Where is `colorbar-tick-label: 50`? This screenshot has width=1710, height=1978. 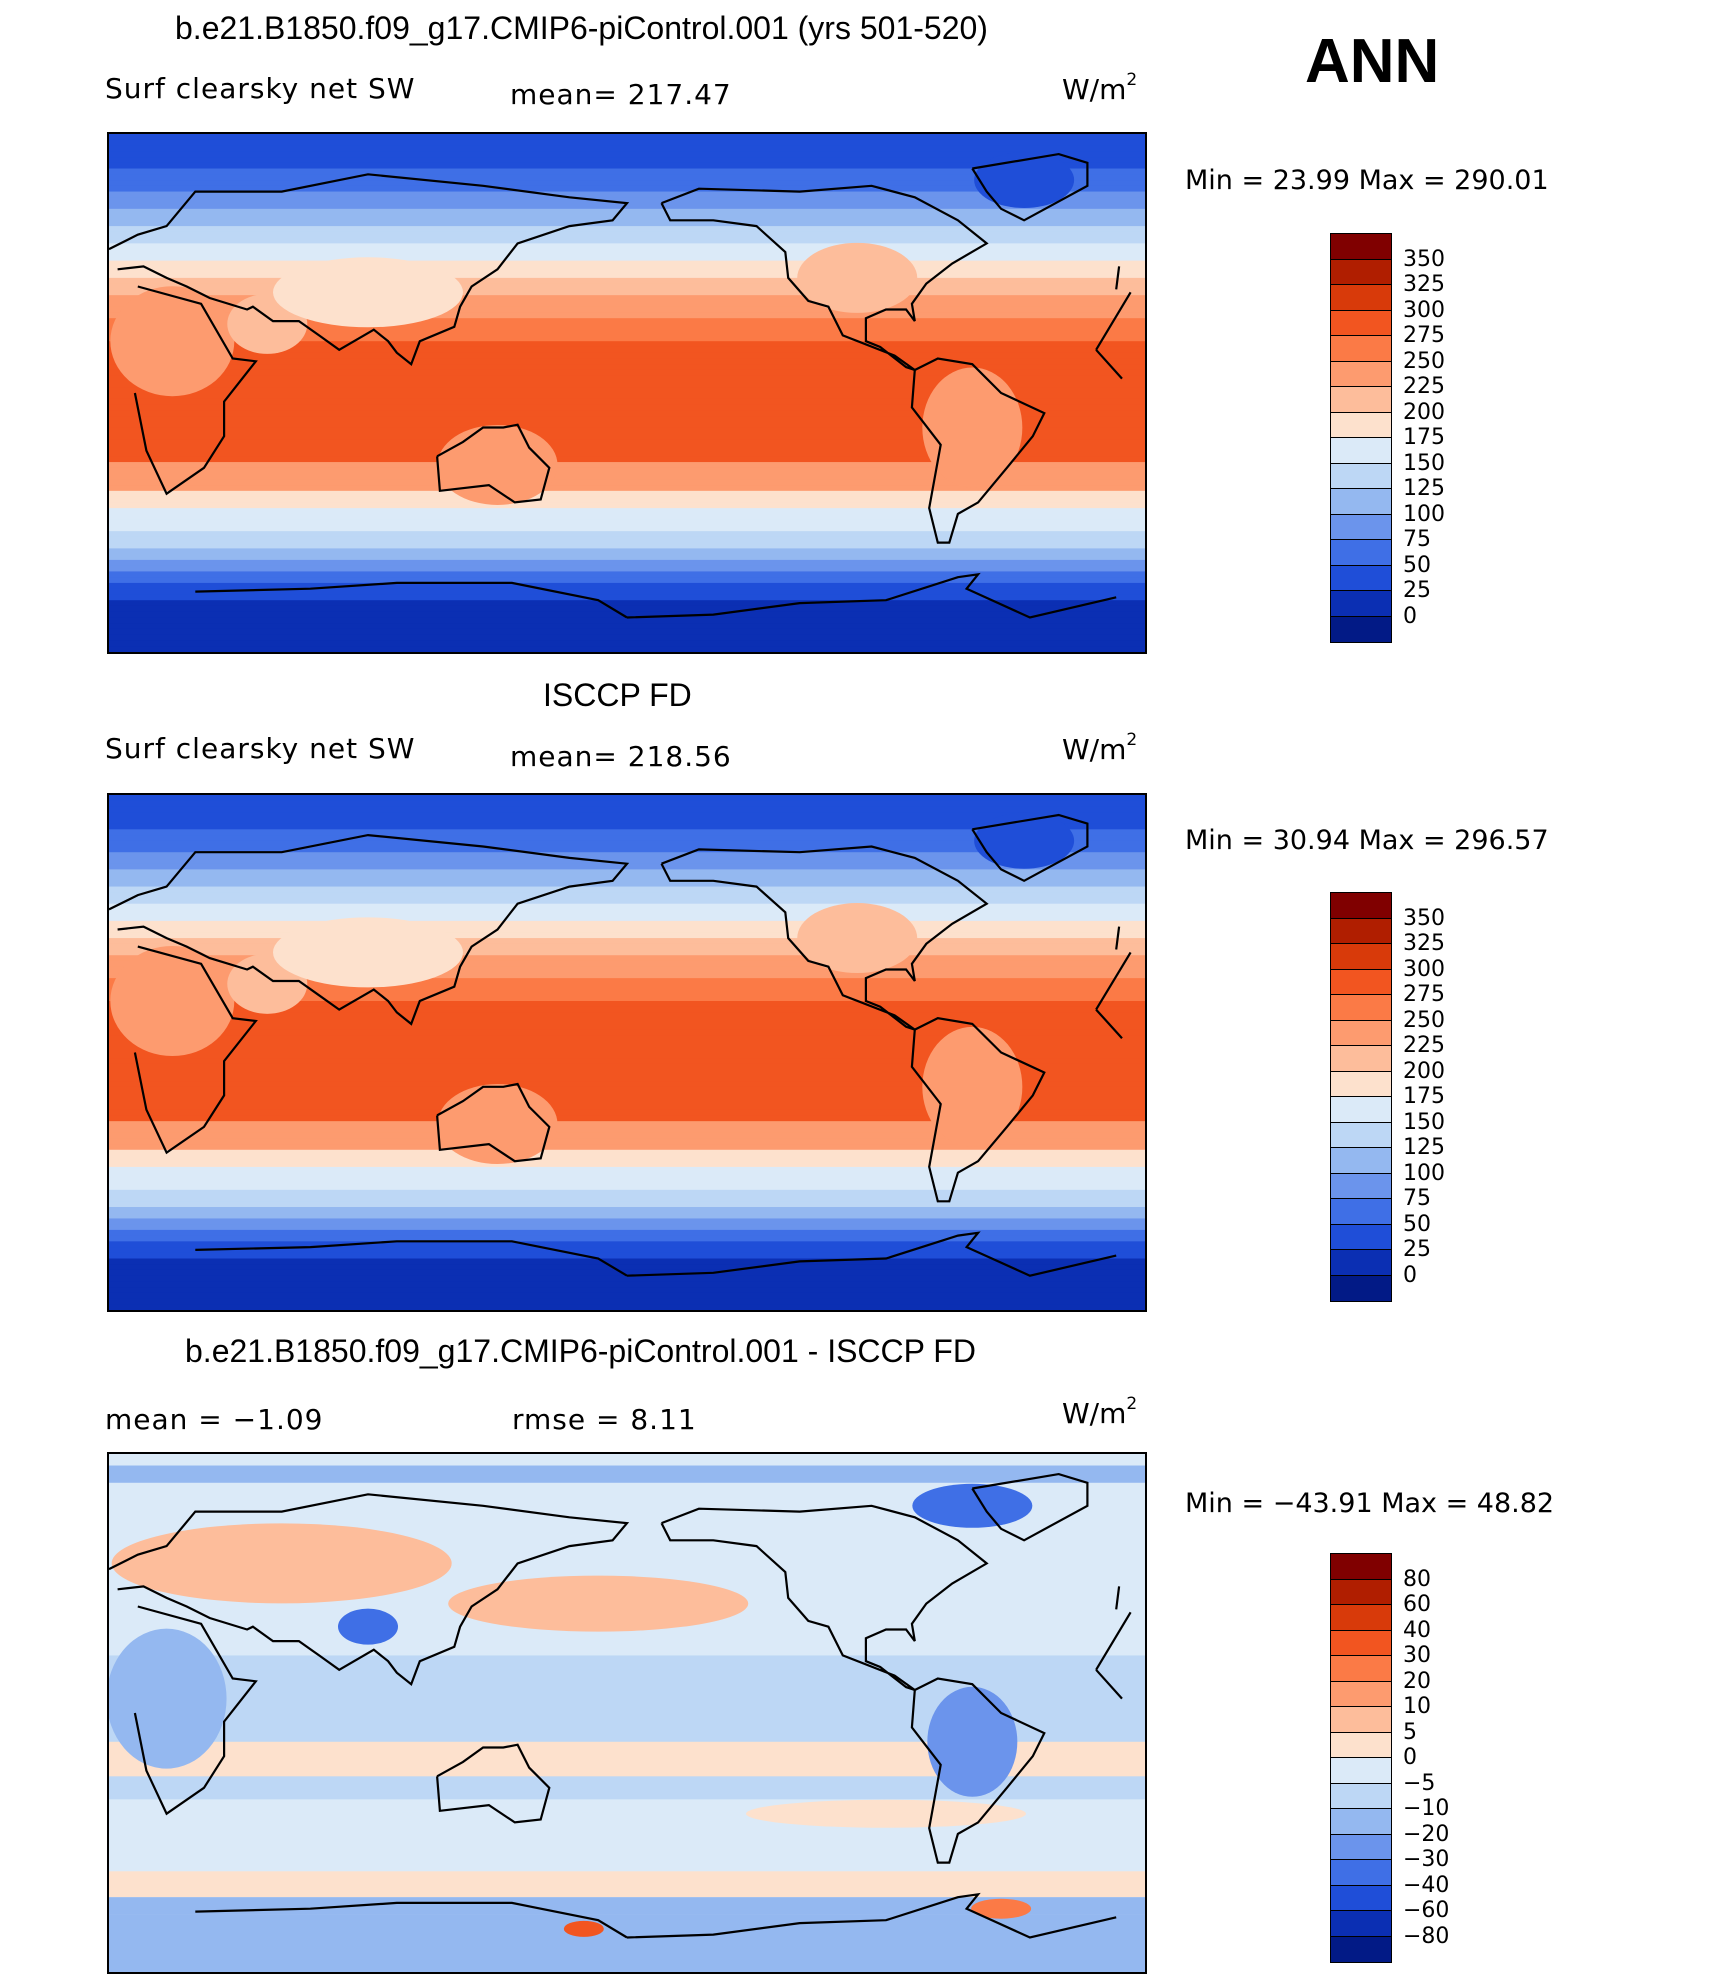
colorbar-tick-label: 50 is located at coordinates (1417, 1224).